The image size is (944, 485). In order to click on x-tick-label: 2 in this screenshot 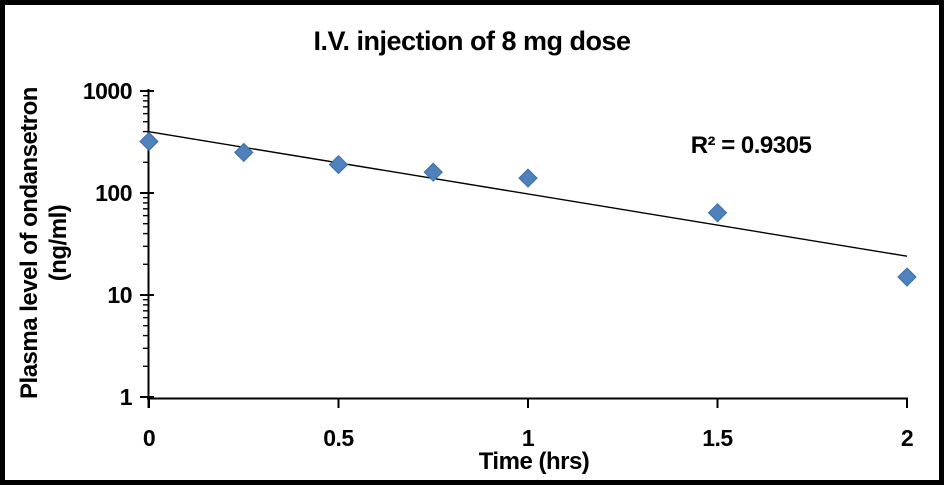, I will do `click(907, 438)`.